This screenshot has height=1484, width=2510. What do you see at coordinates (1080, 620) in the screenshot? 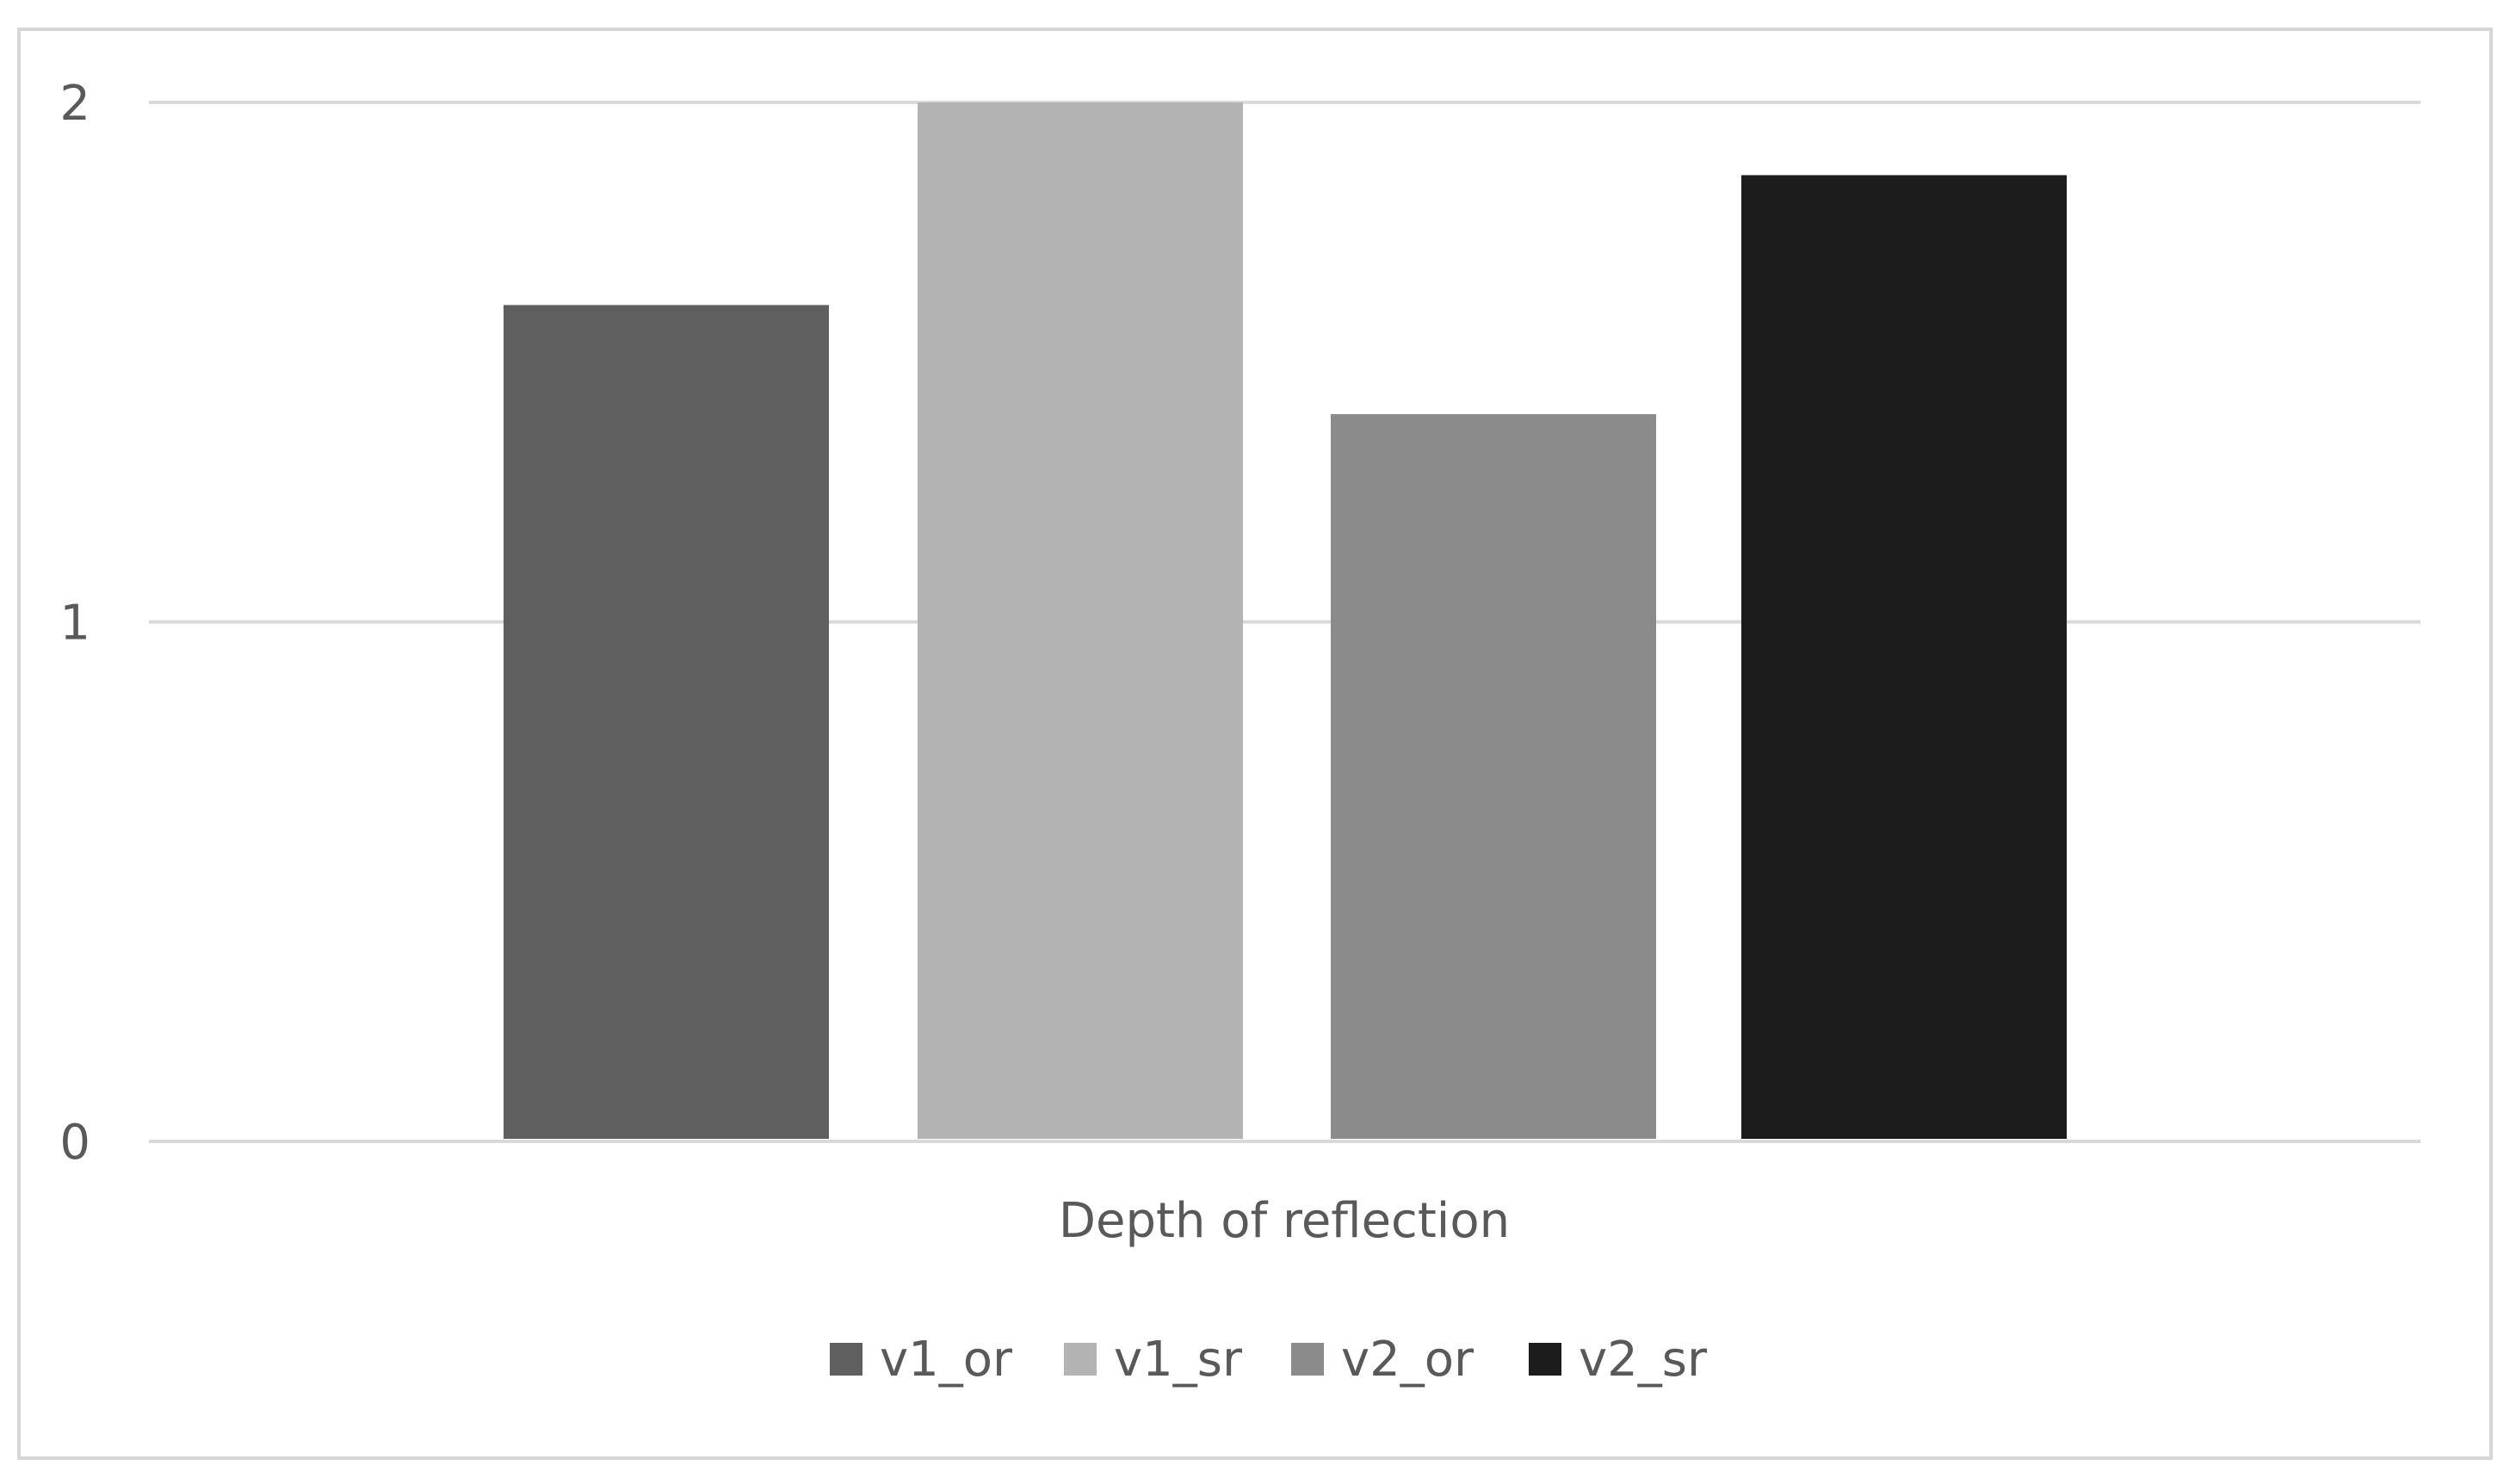
I see `bar-v1_sr` at bounding box center [1080, 620].